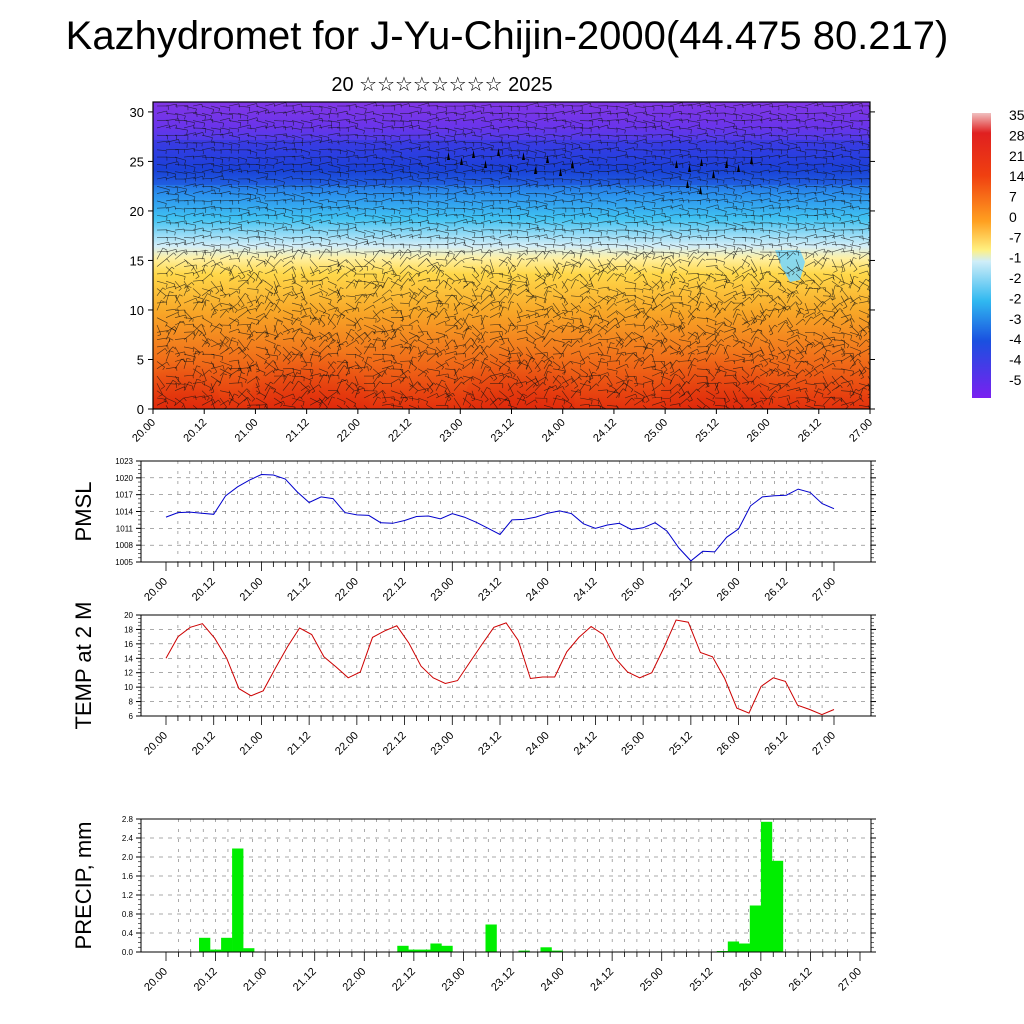 The width and height of the screenshot is (1024, 1024). I want to click on y-tick-label: 2.0, so click(128, 857).